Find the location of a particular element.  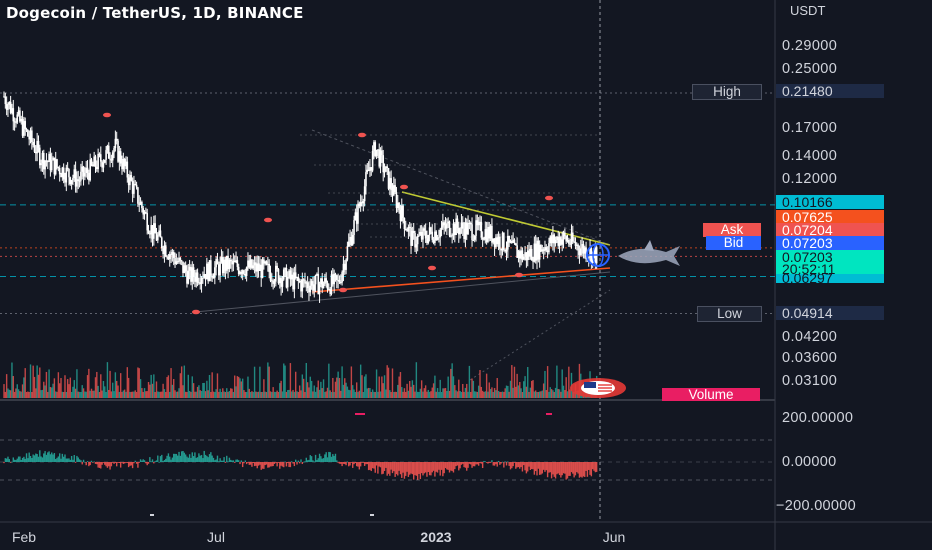

projection-line is located at coordinates (540, 335).